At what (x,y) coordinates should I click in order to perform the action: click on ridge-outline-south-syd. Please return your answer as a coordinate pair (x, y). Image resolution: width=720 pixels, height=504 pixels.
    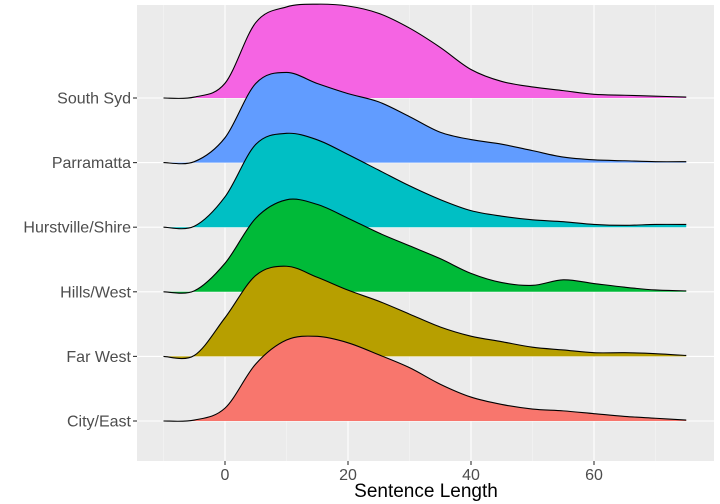
    Looking at the image, I should click on (425, 51).